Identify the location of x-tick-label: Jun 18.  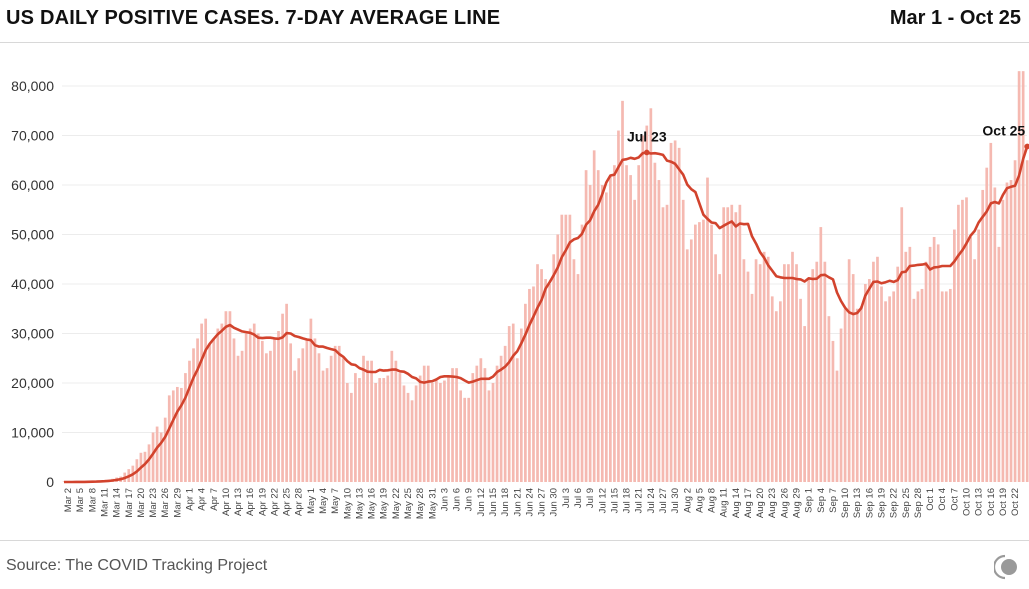
(505, 502).